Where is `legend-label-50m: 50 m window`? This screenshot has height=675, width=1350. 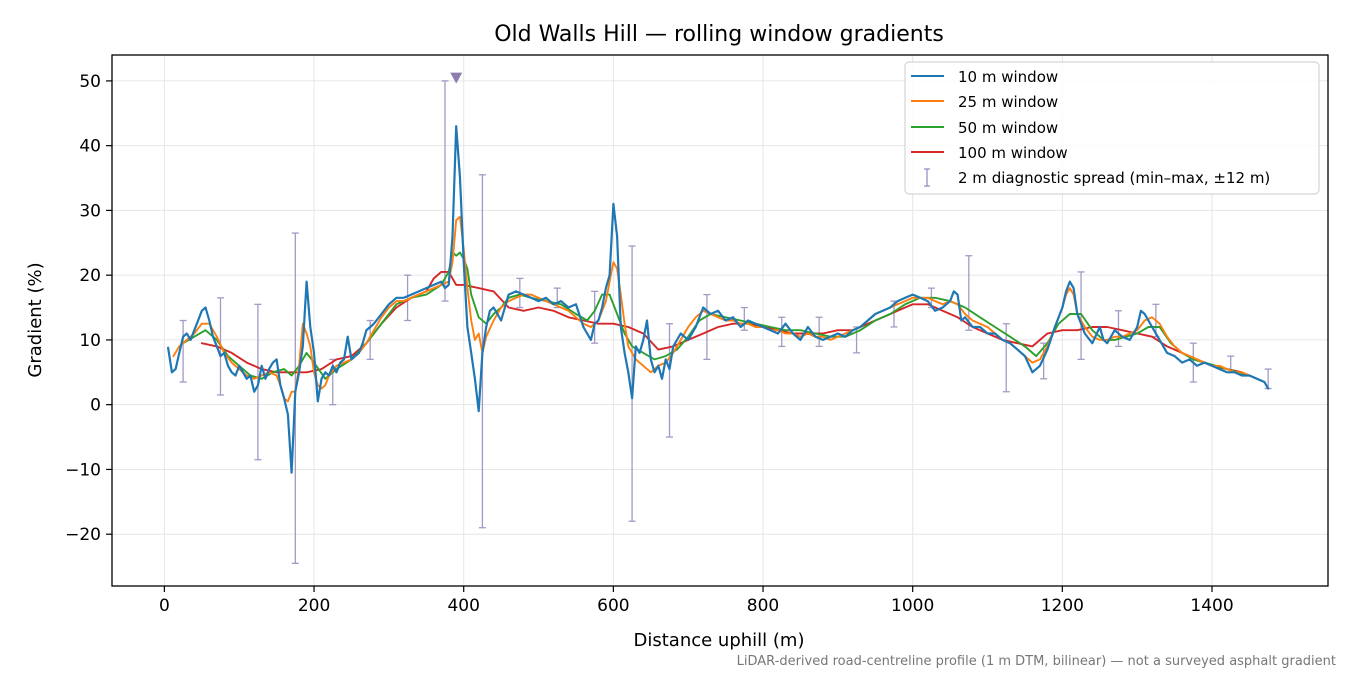 legend-label-50m: 50 m window is located at coordinates (1008, 128).